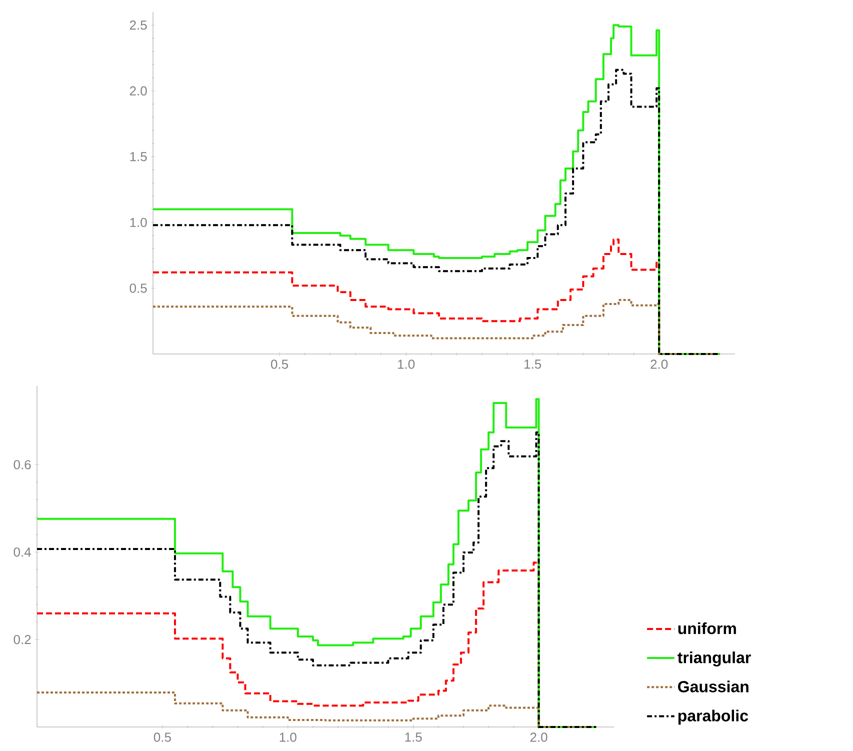  I want to click on y-tick-label: 0.4, so click(22, 552).